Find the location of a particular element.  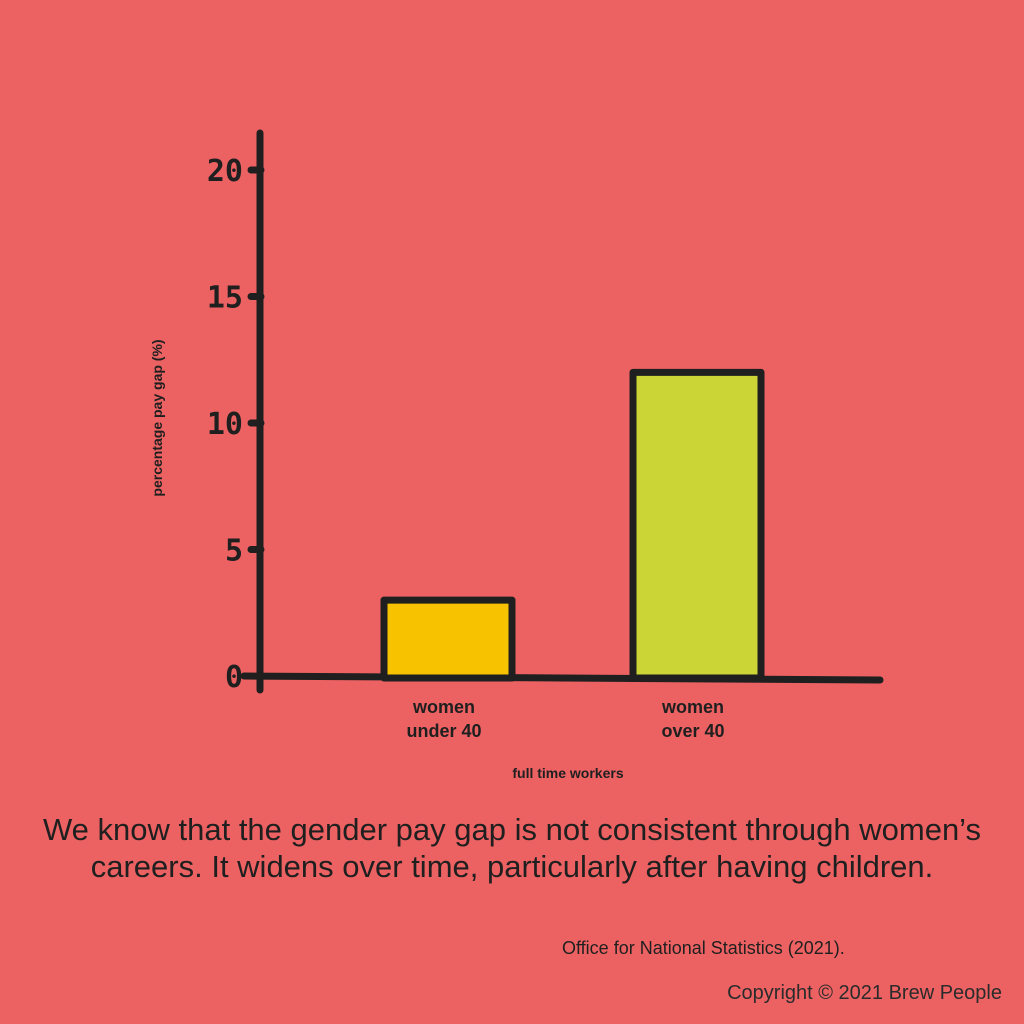

category-label-0: women under 40 is located at coordinates (443, 719).